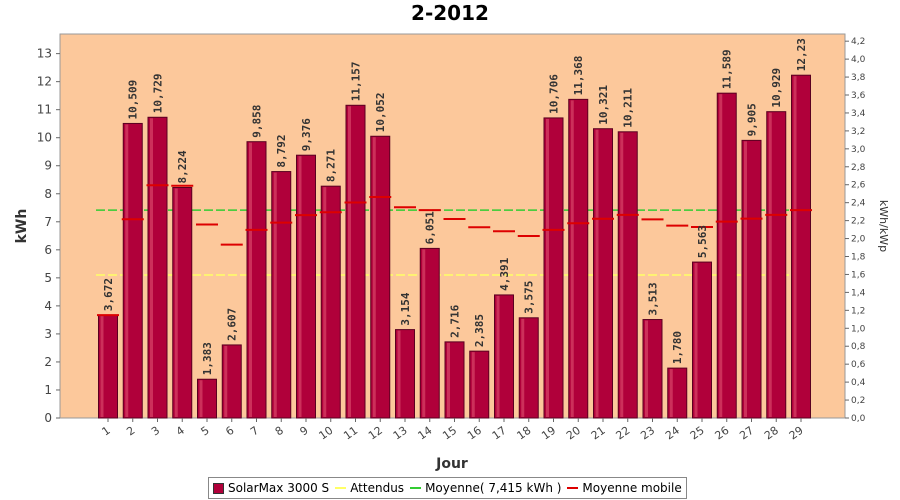  Describe the element at coordinates (48, 278) in the screenshot. I see `y-tick-label: 5` at that location.